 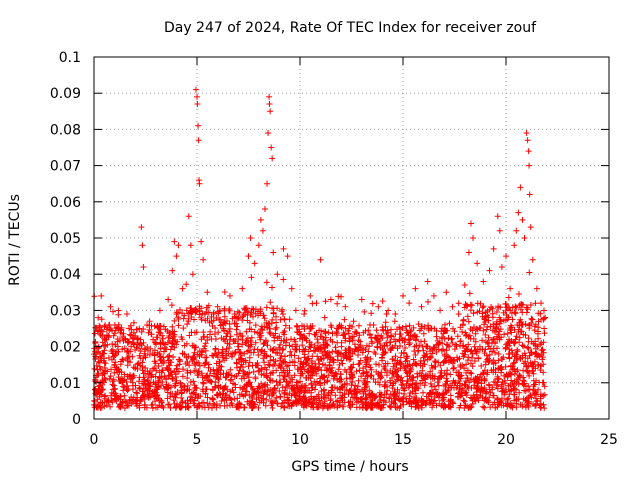 What do you see at coordinates (70, 58) in the screenshot?
I see `y-tick-label: 0.1` at bounding box center [70, 58].